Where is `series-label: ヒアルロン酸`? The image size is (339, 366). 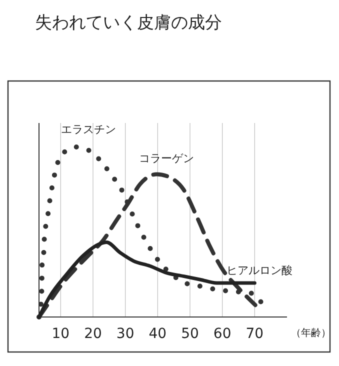 series-label: ヒアルロン酸 is located at coordinates (259, 270).